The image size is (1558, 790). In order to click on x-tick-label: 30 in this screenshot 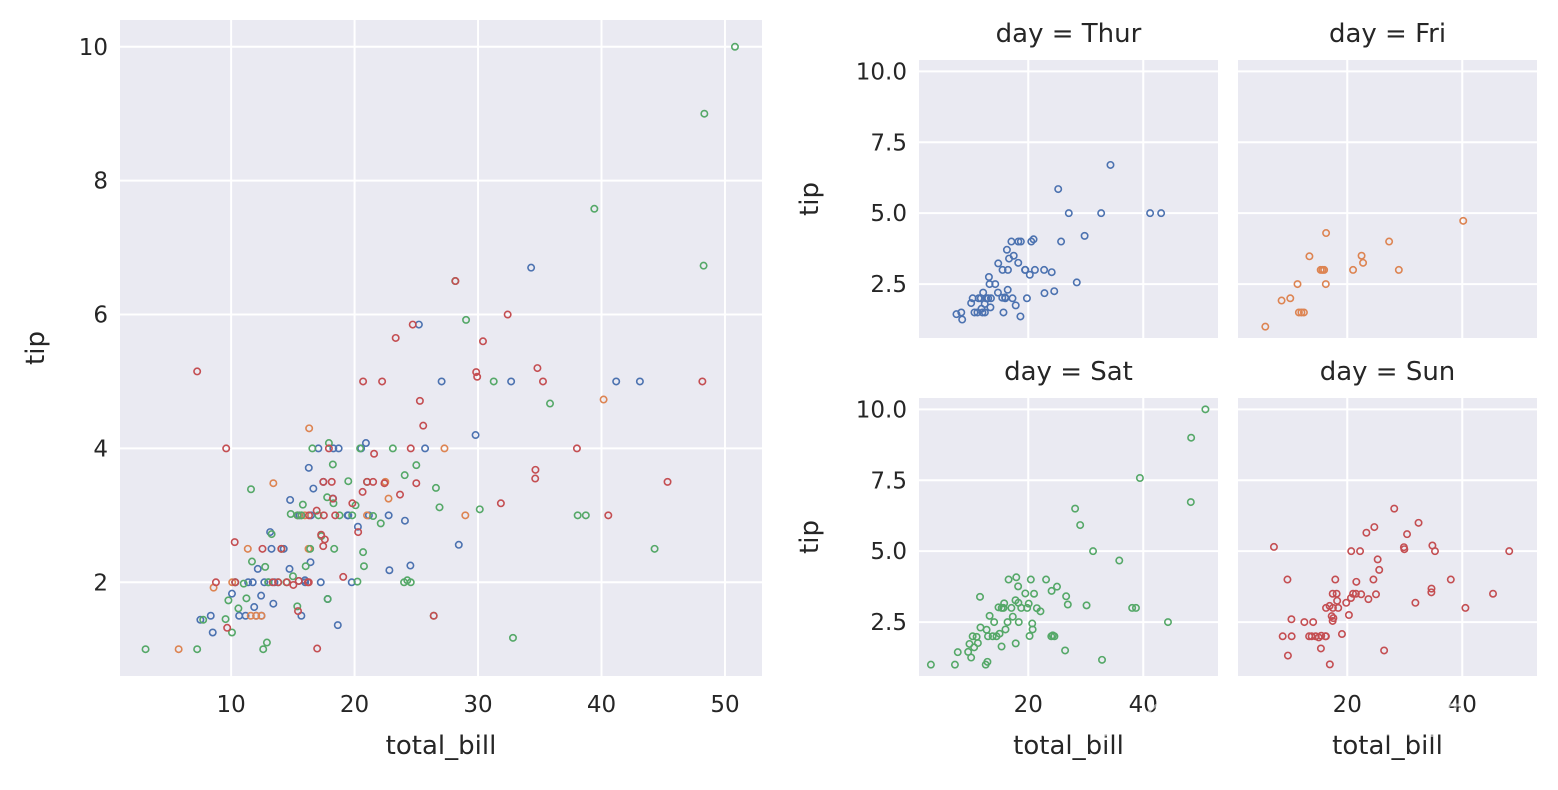, I will do `click(477, 705)`.